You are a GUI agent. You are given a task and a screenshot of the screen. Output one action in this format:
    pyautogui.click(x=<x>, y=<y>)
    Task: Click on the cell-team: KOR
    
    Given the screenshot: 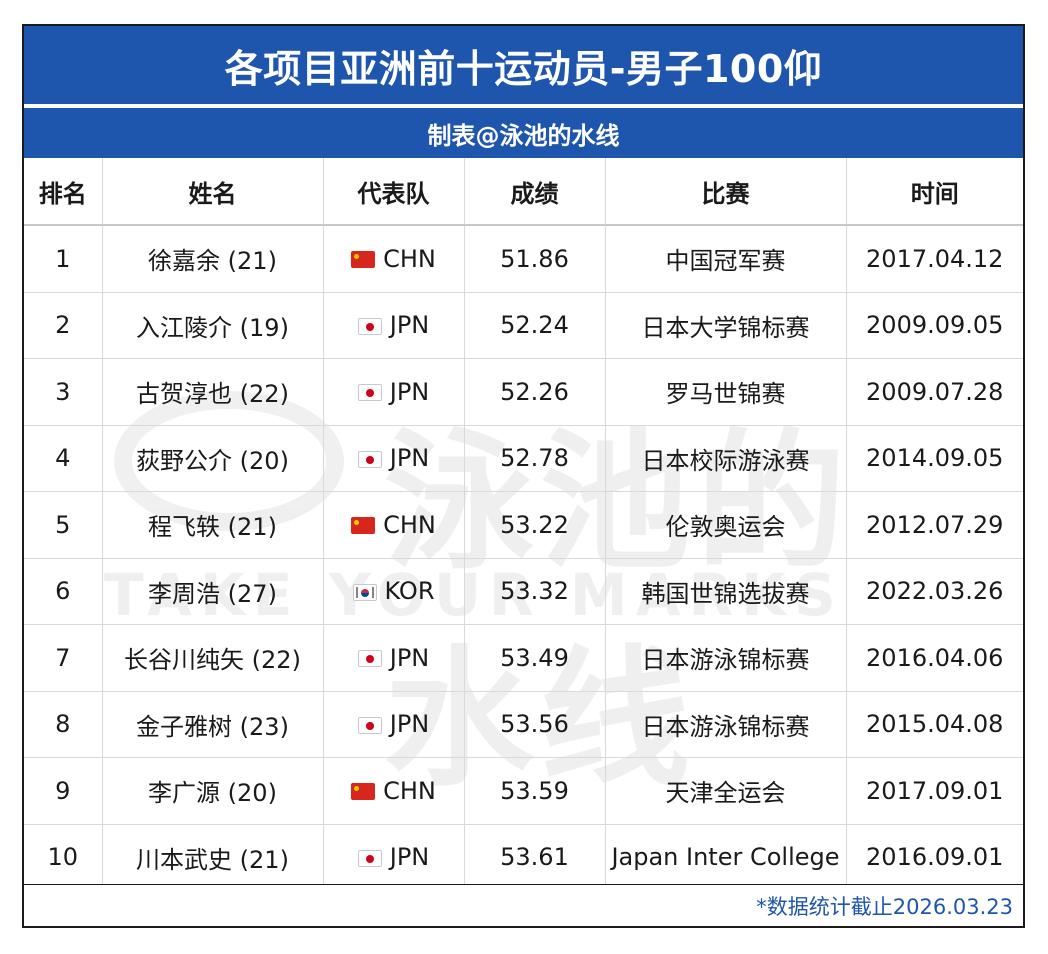 What is the action you would take?
    pyautogui.click(x=394, y=591)
    